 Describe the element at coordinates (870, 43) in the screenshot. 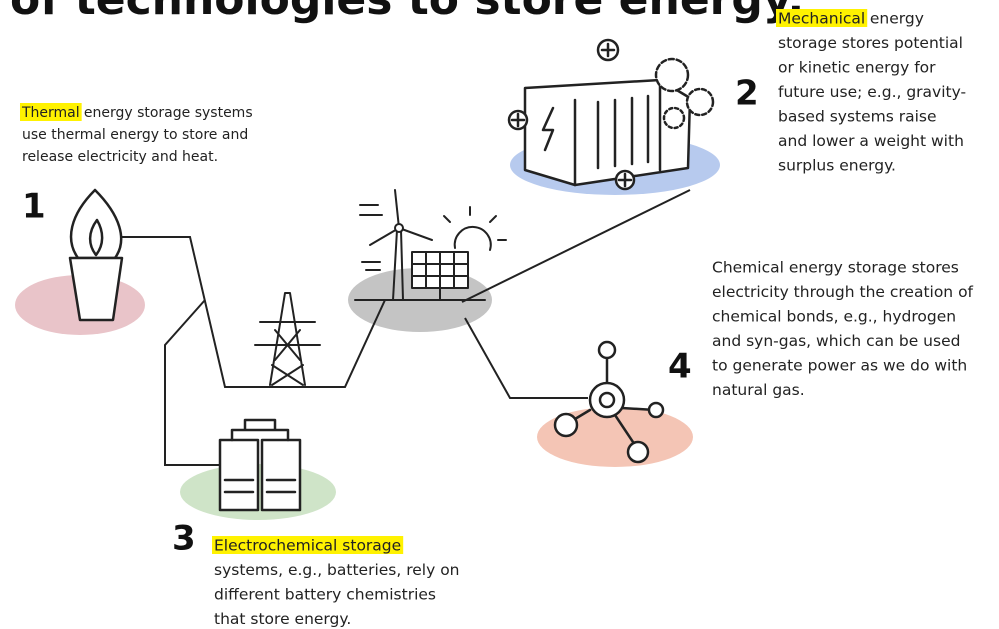

I see `text-line: storage stores potential` at that location.